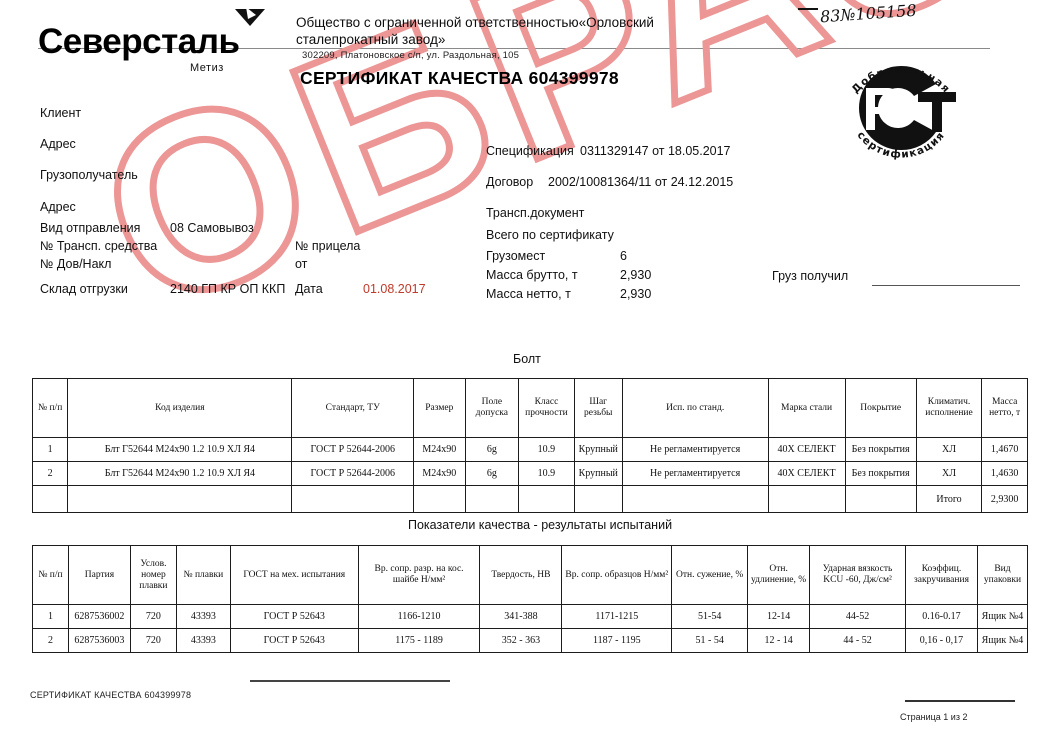 This screenshot has width=1060, height=750. Describe the element at coordinates (139, 41) in the screenshot. I see `logo-wordmark: Северсталь` at that location.